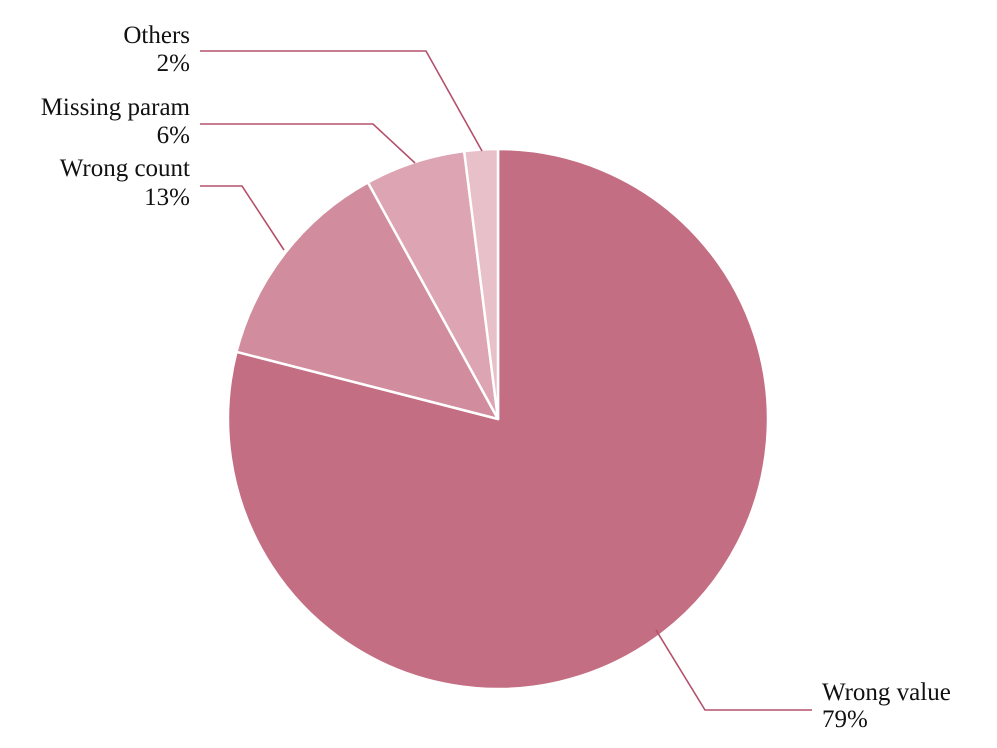 The image size is (997, 748). What do you see at coordinates (308, 143) in the screenshot?
I see `leader-line-missing-param` at bounding box center [308, 143].